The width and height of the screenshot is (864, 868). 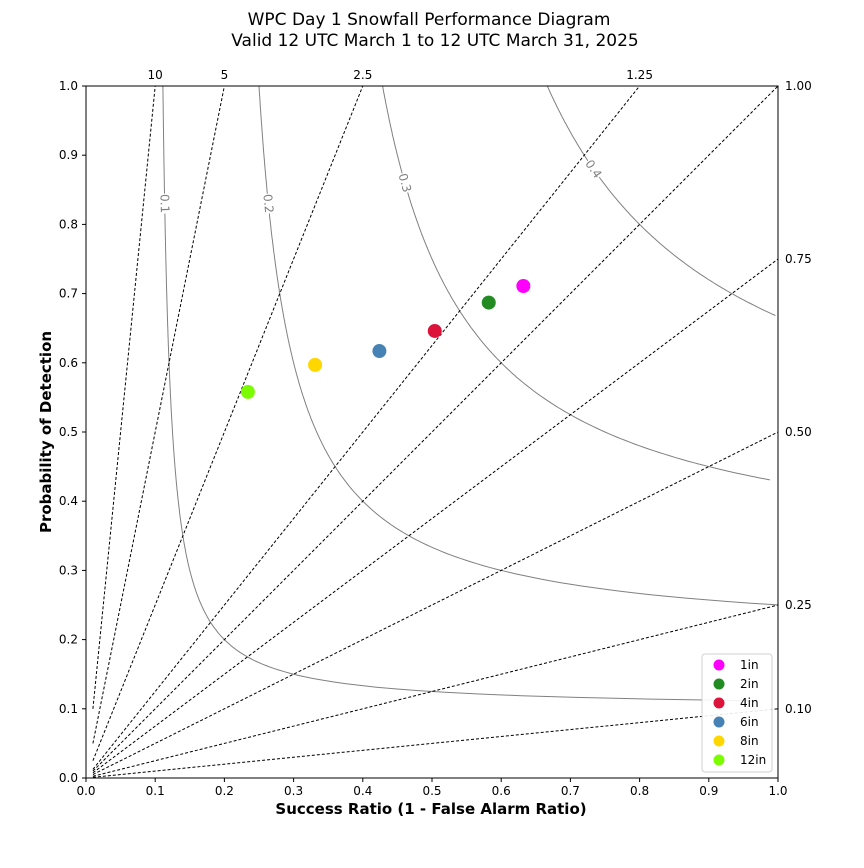 I want to click on y-axis-ticks: 0.0 0.1 0.2 0.3 0.4 0.5 0.6 0.7 0.8 0.9 1.0, so click(x=72, y=432).